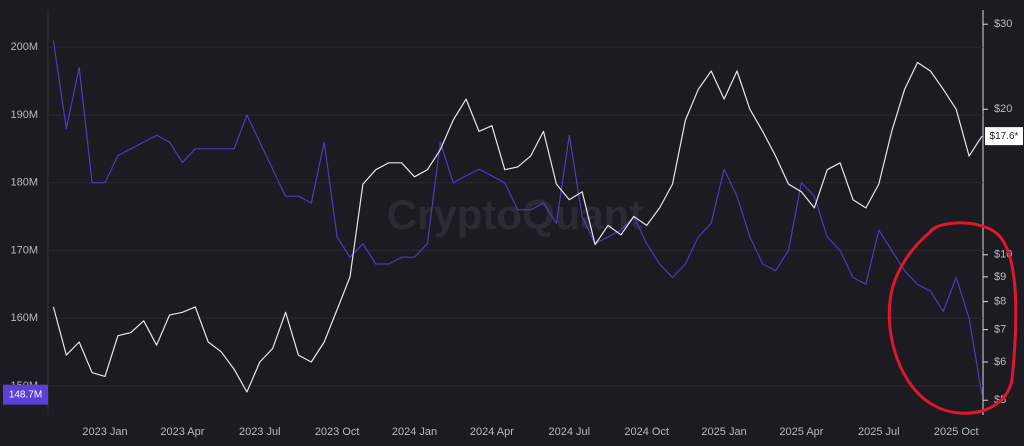 The width and height of the screenshot is (1024, 446). I want to click on y2-tick-label: $20, so click(1003, 109).